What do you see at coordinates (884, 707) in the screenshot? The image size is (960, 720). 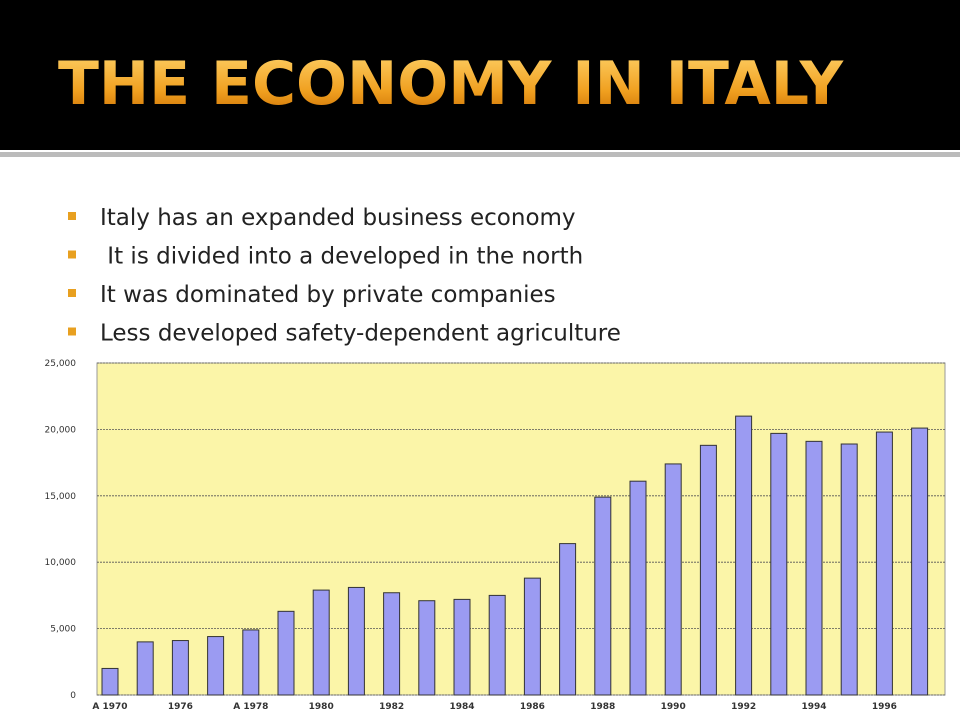 I see `x-tick-label: 1996` at bounding box center [884, 707].